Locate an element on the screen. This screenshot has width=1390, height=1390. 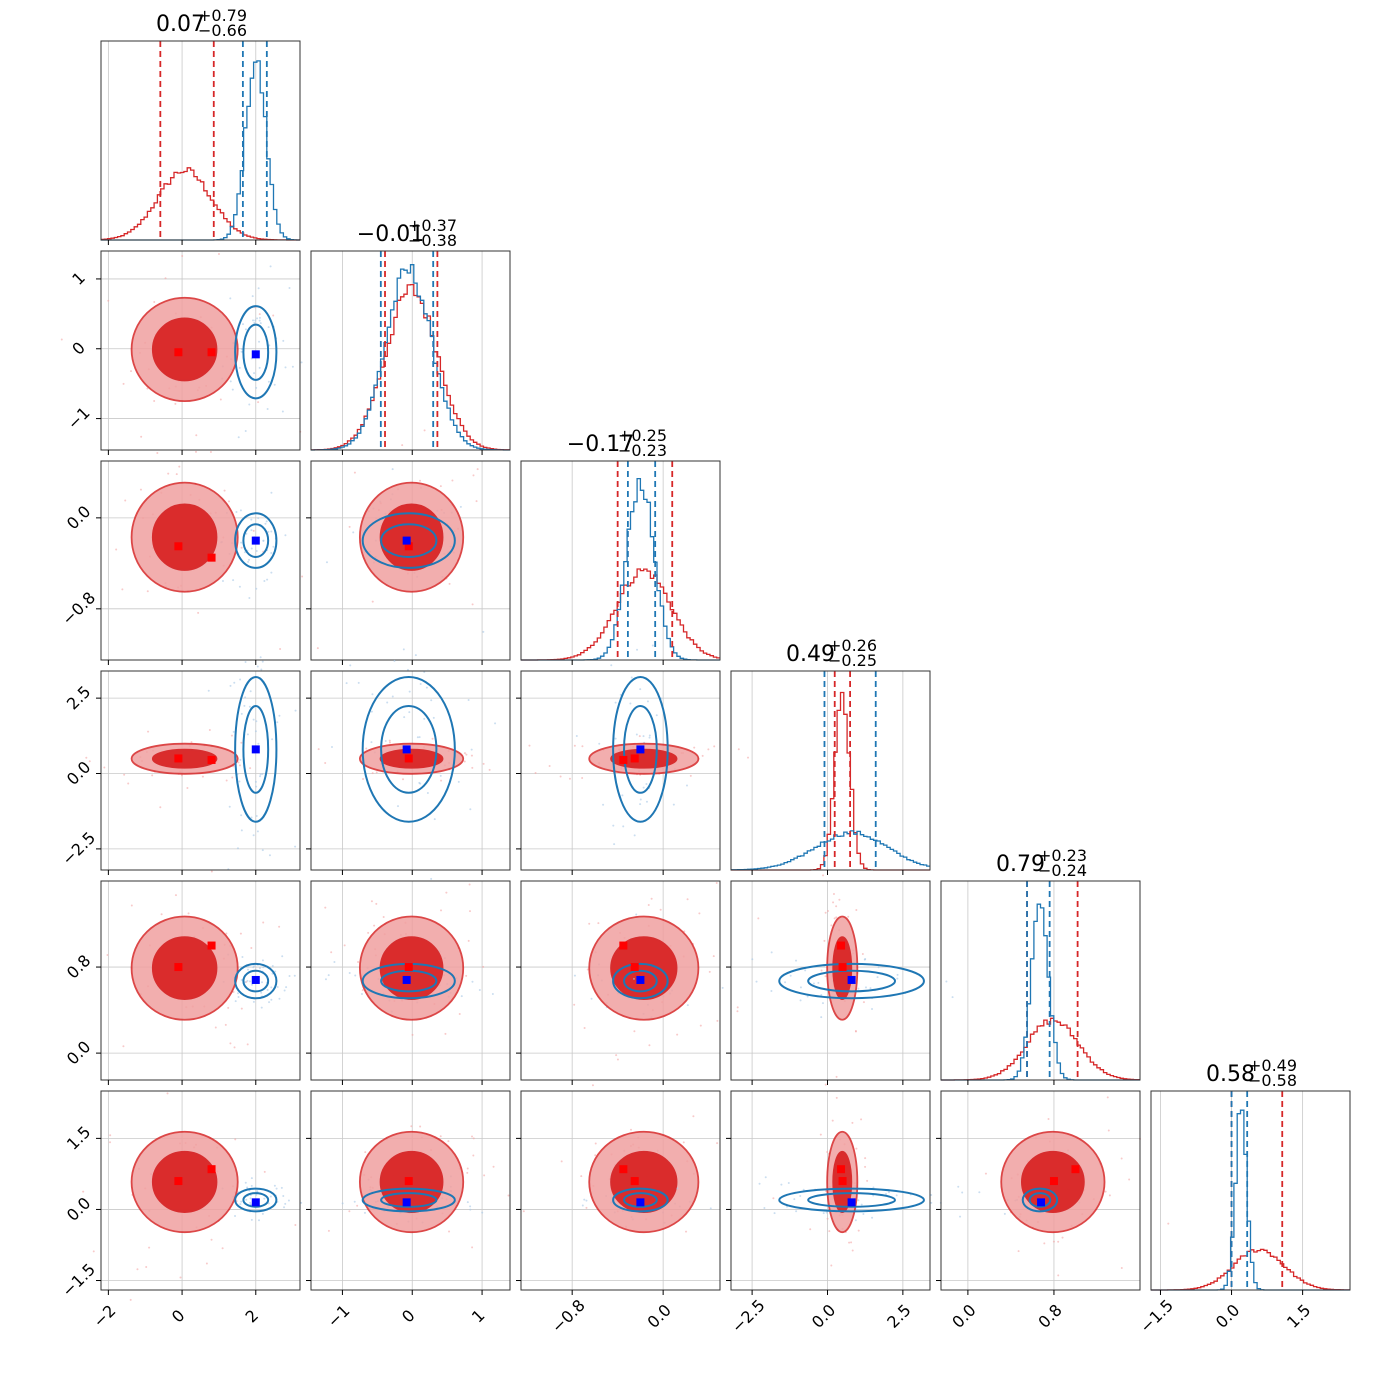
panel-title-lower-error: −0.66 is located at coordinates (222, 30).